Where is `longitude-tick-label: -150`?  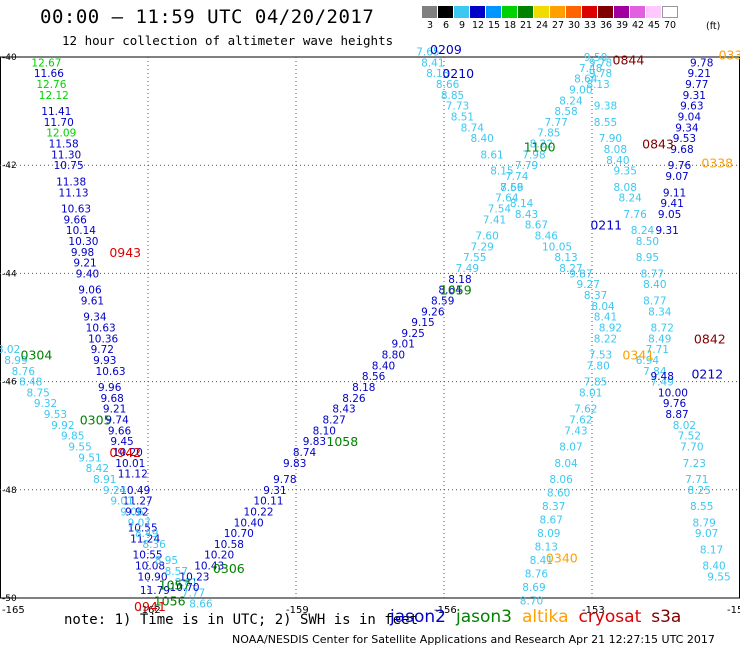 longitude-tick-label: -150 is located at coordinates (733, 610).